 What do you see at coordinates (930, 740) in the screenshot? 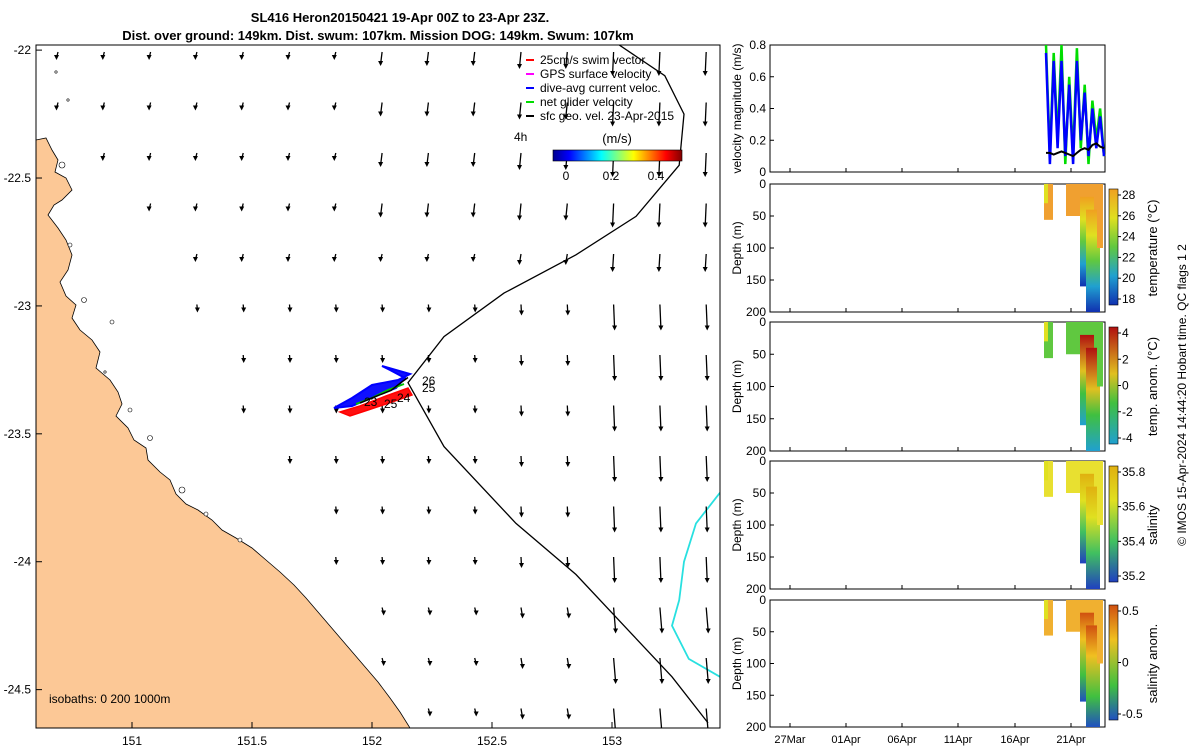
I see `time-axis: 27Mar 01Apr 06Apr 11Apr 16Apr 21Apr` at bounding box center [930, 740].